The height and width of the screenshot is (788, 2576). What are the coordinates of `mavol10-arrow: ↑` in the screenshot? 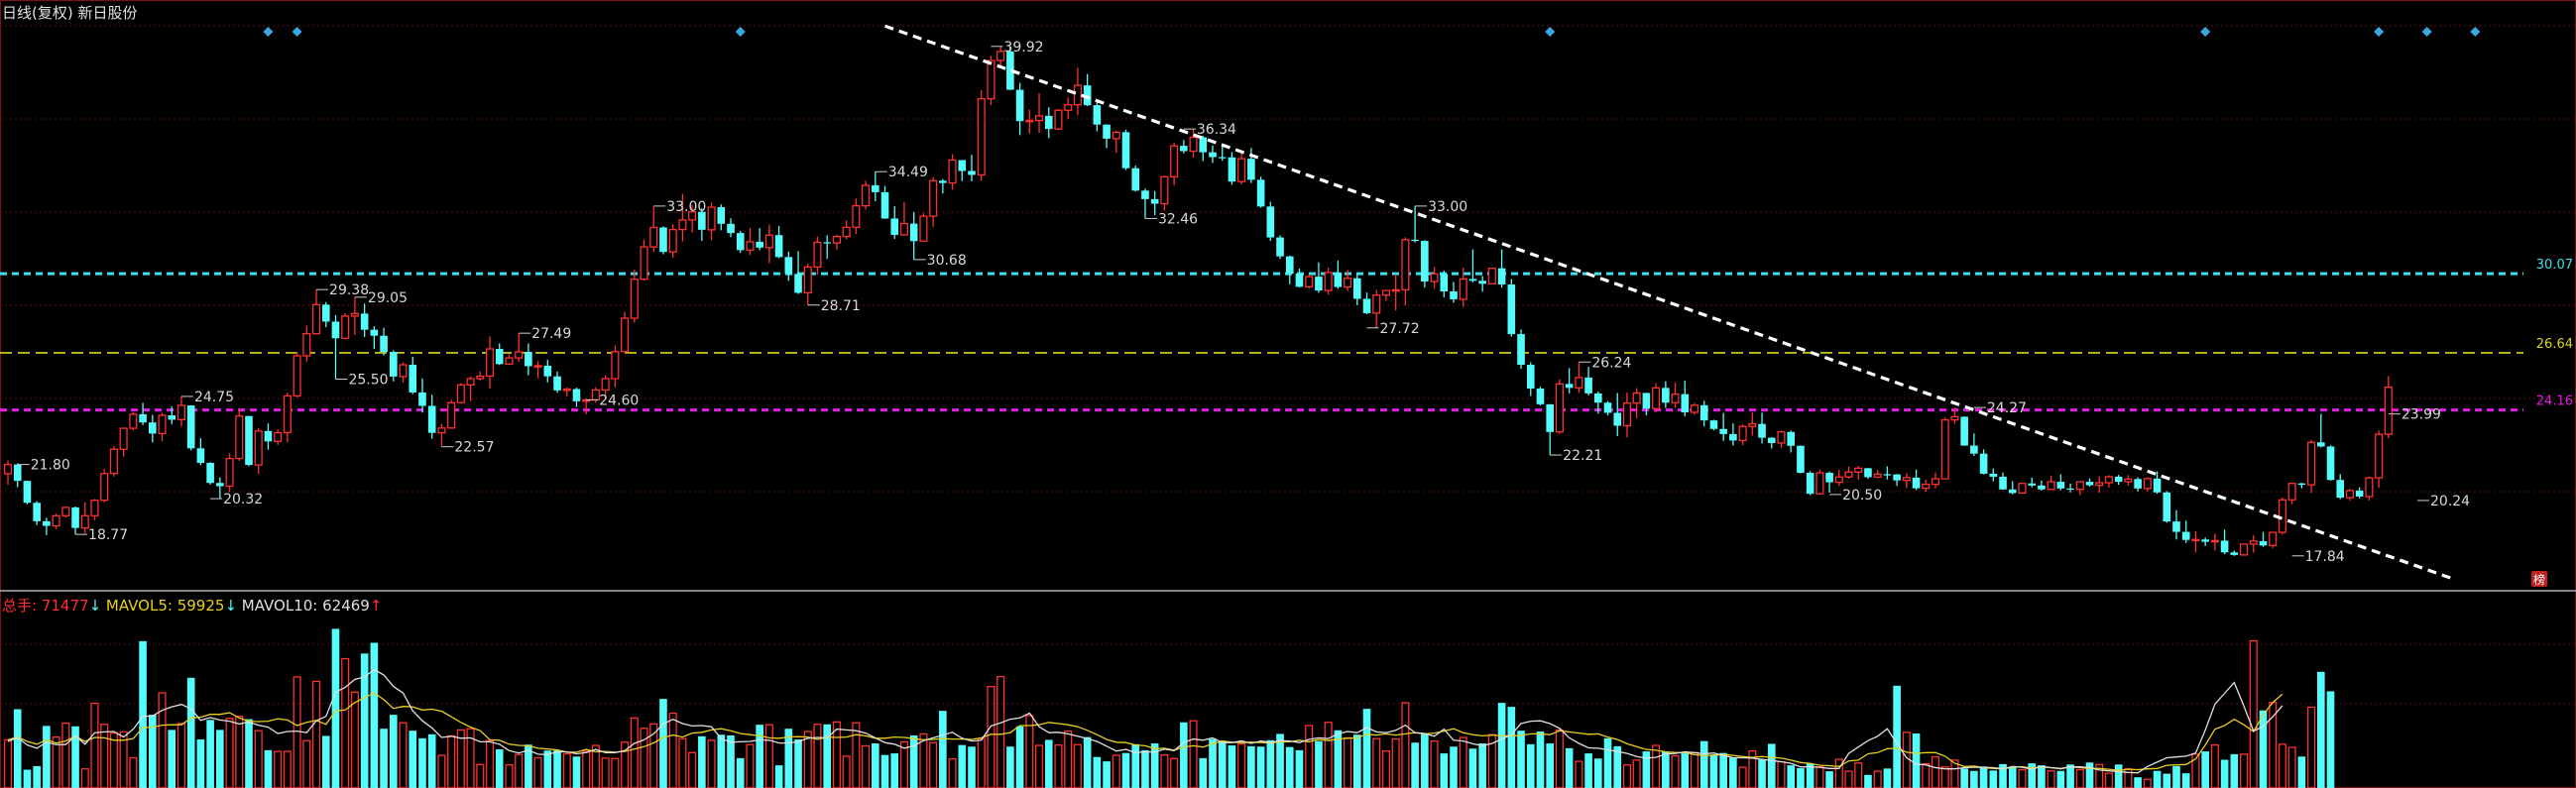 It's located at (376, 606).